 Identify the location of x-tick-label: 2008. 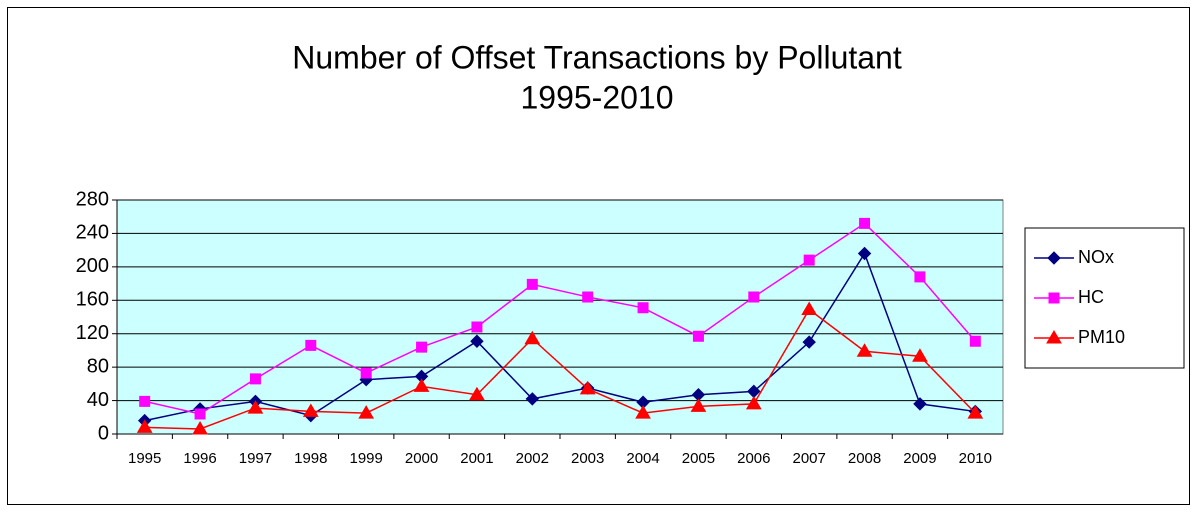
(864, 458).